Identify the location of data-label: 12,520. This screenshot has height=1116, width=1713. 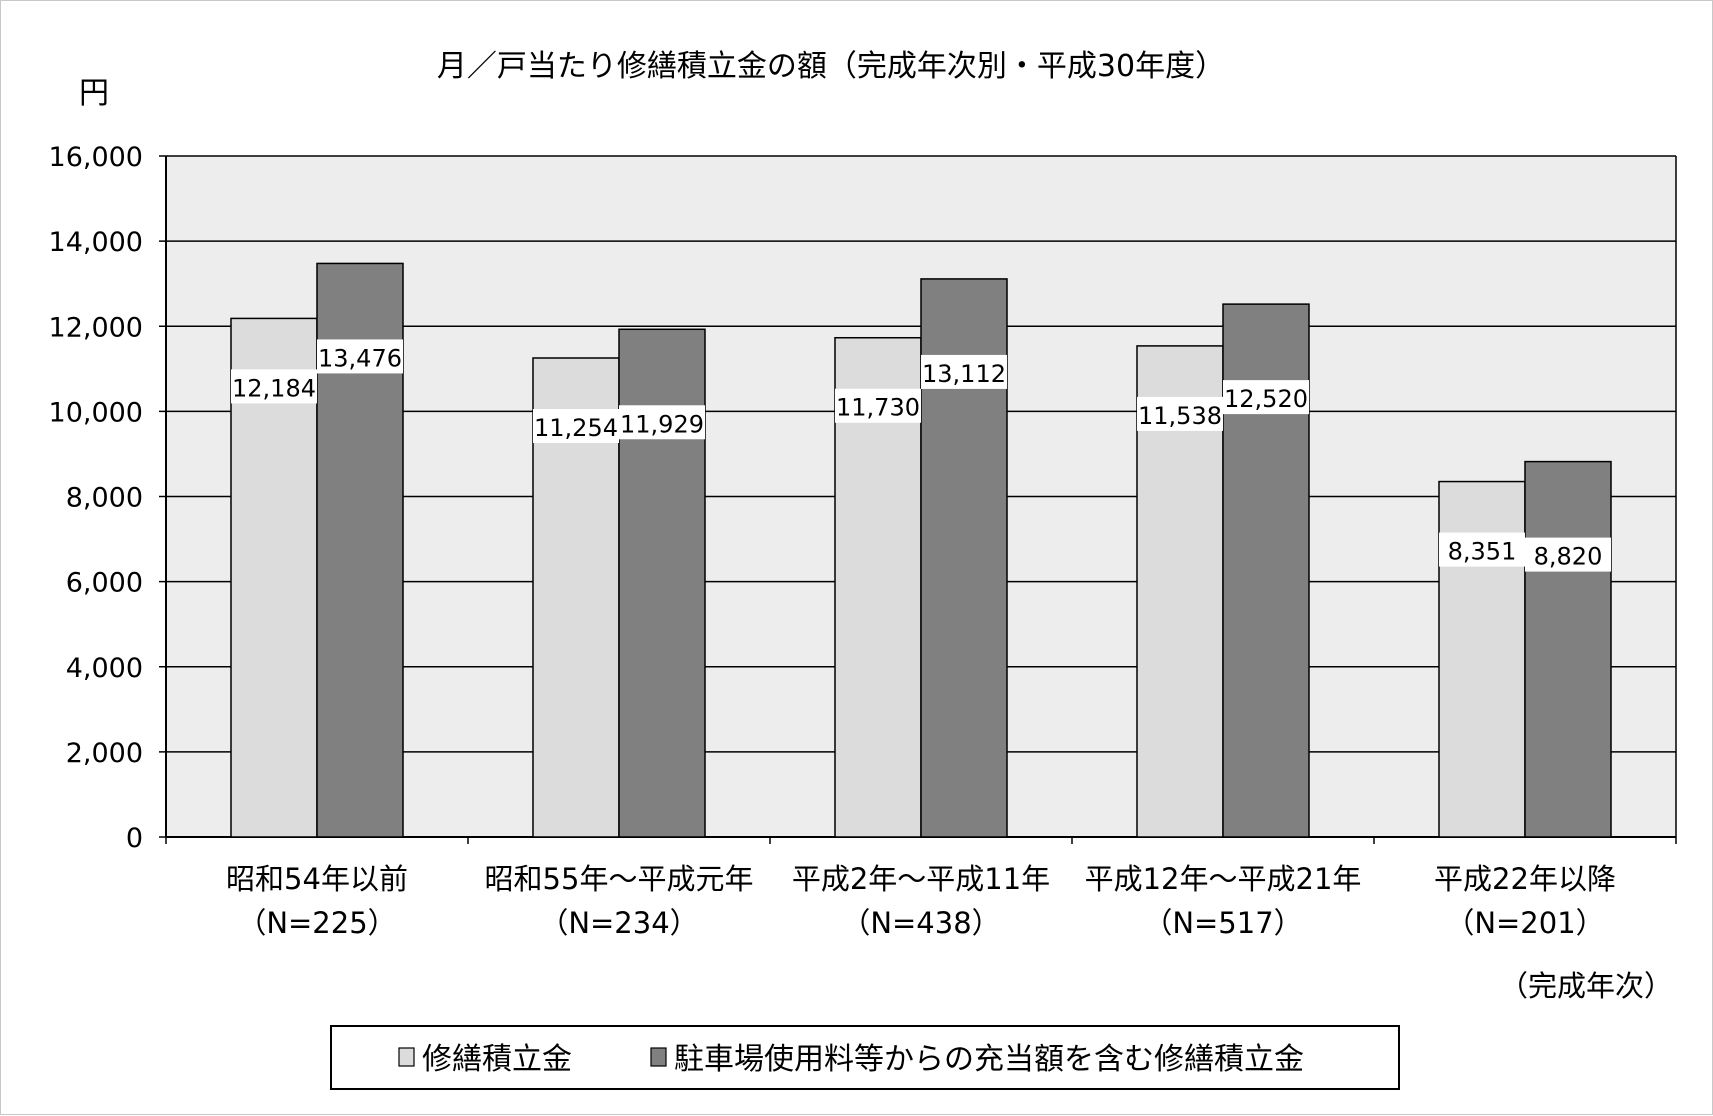
(1266, 399).